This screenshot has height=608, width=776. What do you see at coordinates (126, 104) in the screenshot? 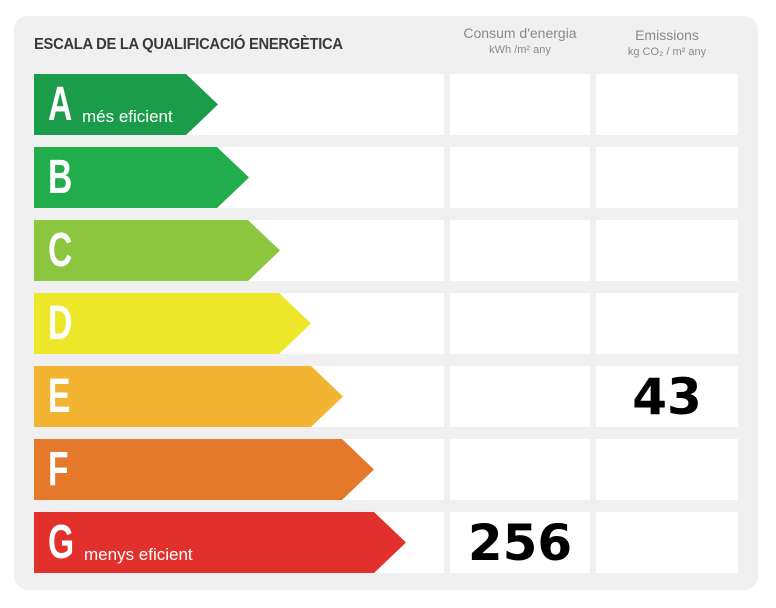
I see `band-a: A més eficient` at bounding box center [126, 104].